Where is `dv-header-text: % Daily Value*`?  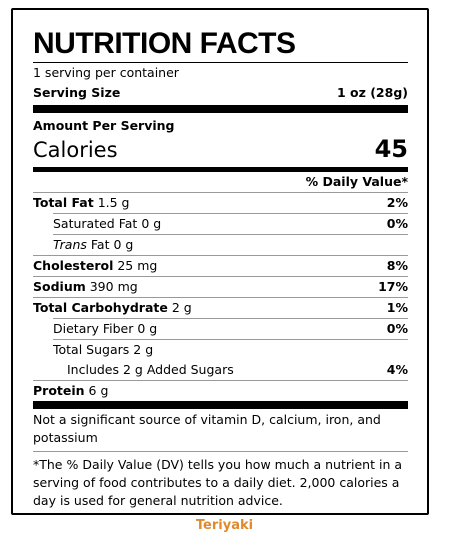 dv-header-text: % Daily Value* is located at coordinates (356, 181).